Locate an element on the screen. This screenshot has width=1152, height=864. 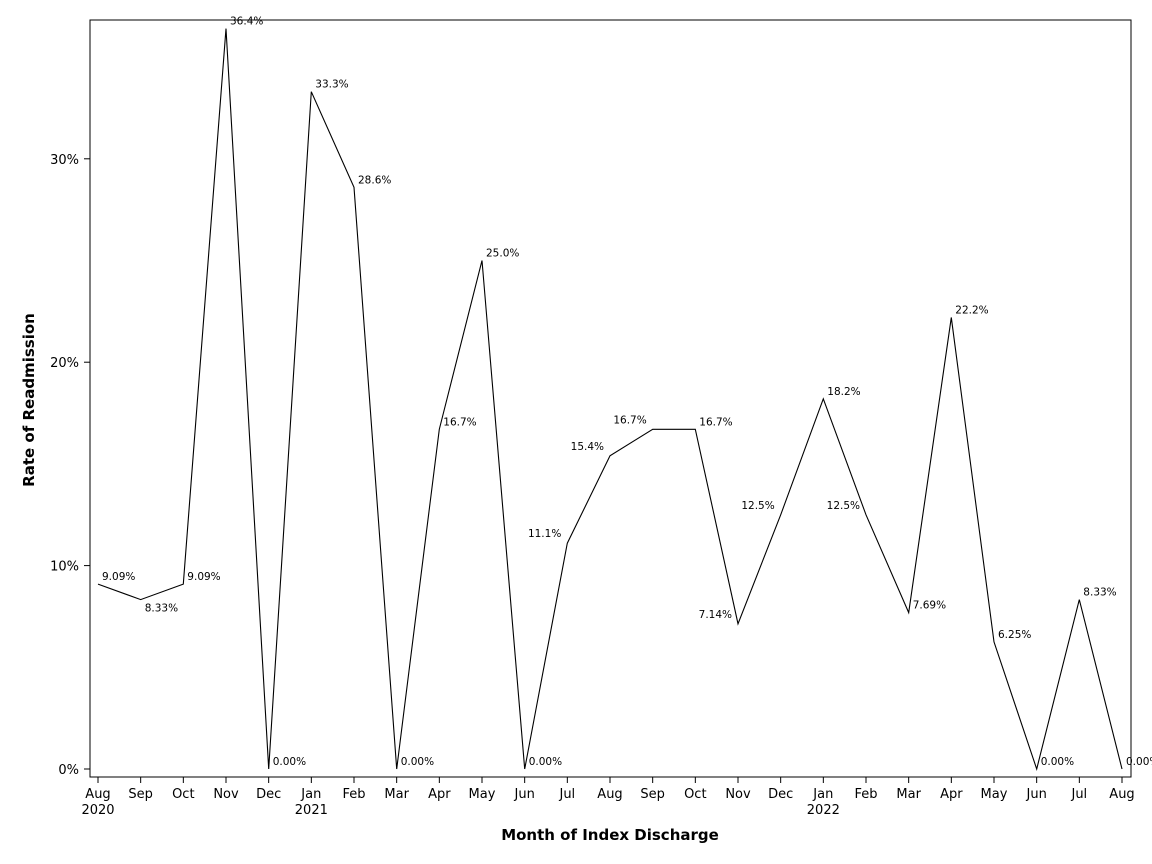
data-label: 7.14% is located at coordinates (715, 615).